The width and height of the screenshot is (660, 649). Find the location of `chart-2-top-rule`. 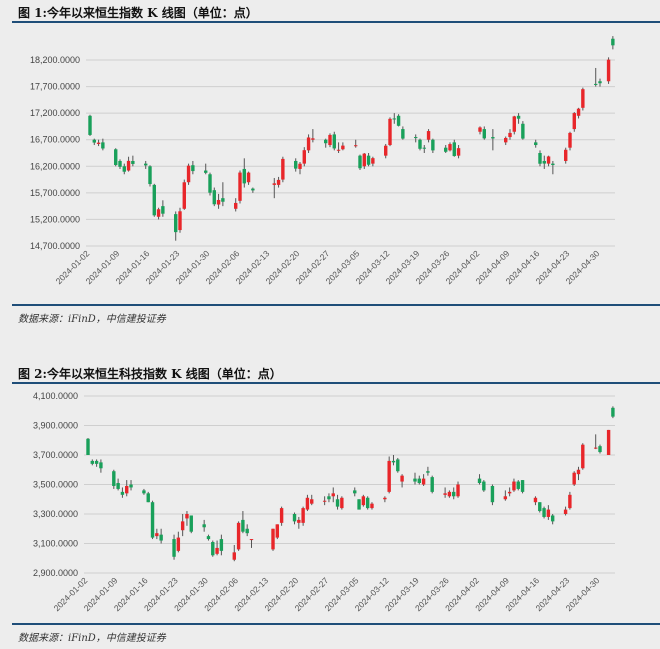

chart-2-top-rule is located at coordinates (336, 383).